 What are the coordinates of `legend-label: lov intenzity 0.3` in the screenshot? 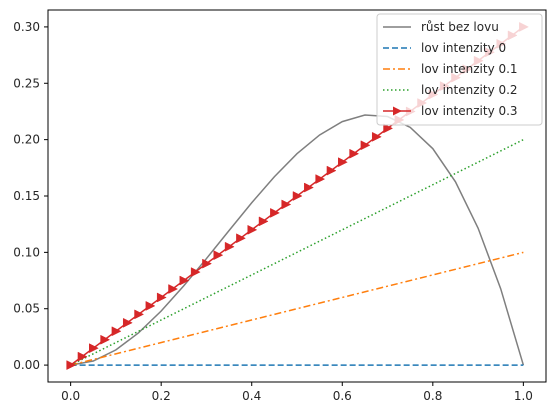 It's located at (469, 111).